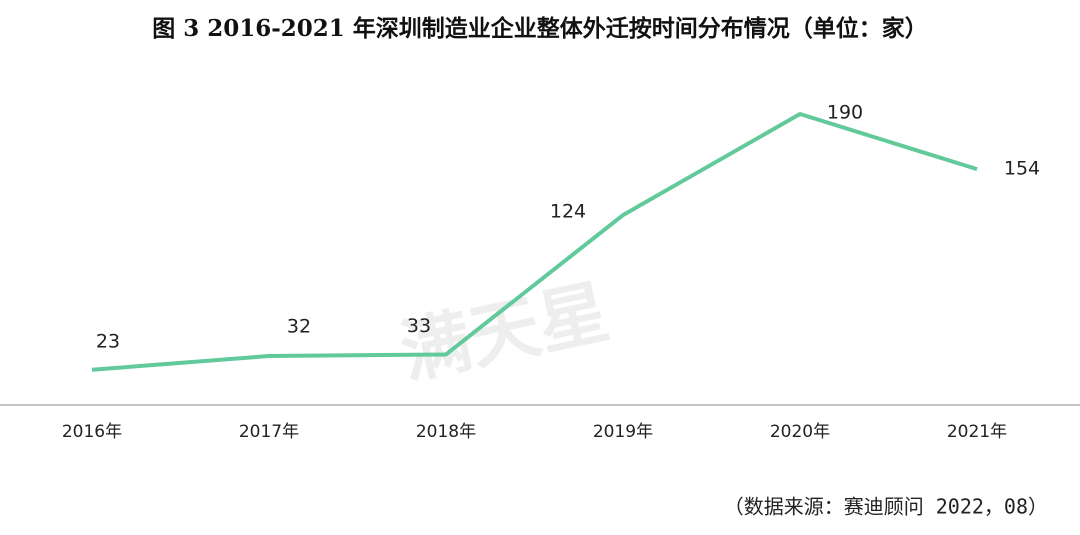 The width and height of the screenshot is (1080, 535). I want to click on chart-title: 图 3 2016-2021 年深圳制造业企业整体外迁按时间分布情况（单位：家）, so click(540, 28).